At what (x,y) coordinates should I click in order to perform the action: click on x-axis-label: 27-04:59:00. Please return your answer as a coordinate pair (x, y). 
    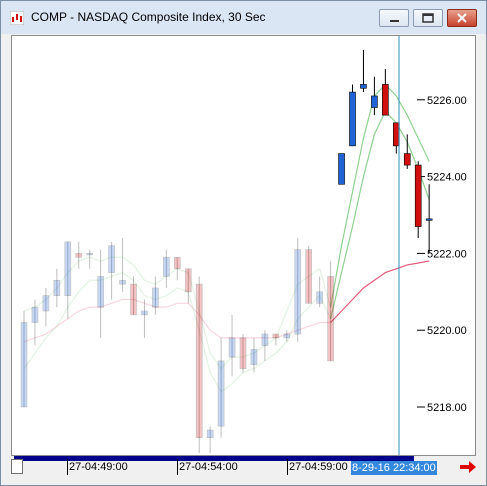
    Looking at the image, I should click on (318, 467).